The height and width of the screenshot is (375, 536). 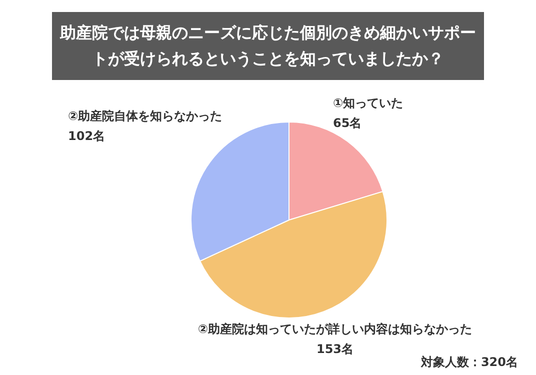 What do you see at coordinates (145, 116) in the screenshot?
I see `slice-label: ②助産院自体を知らなかった` at bounding box center [145, 116].